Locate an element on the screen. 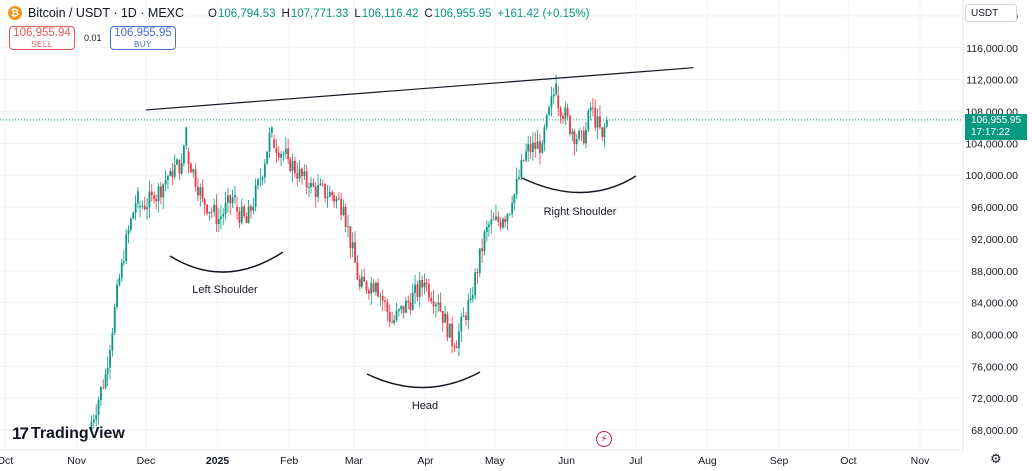 Image resolution: width=1032 pixels, height=471 pixels. change-value: +161.42 (+0.15%) is located at coordinates (543, 14).